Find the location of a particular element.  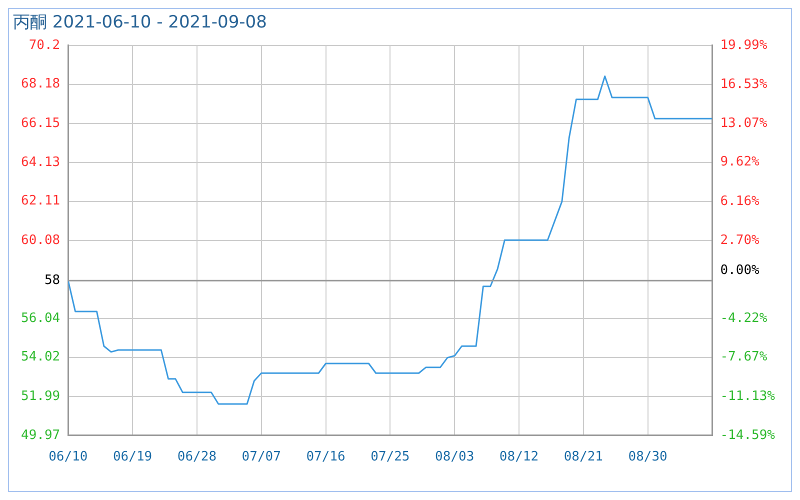

y2-tick-label: 13.07% is located at coordinates (744, 123).